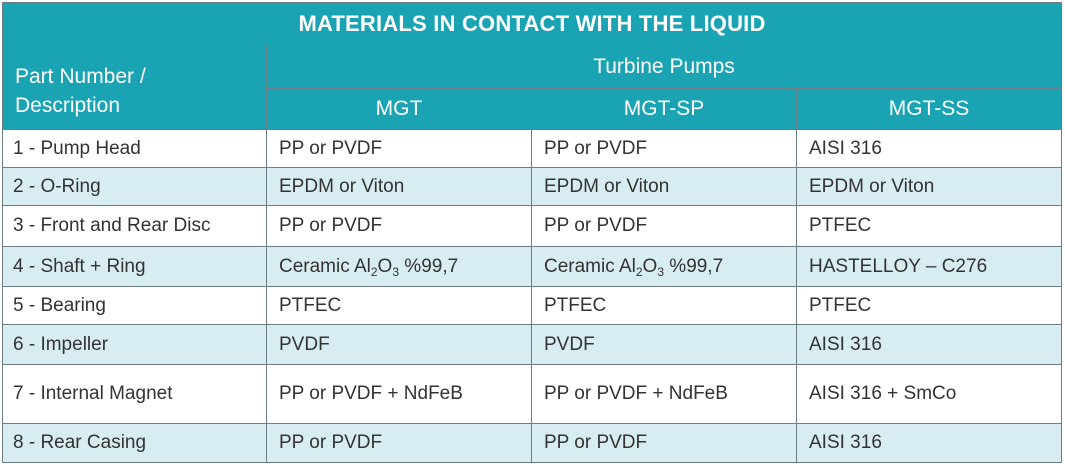  I want to click on table-row: 6 - Impeller PVDF PVDF AISI 316, so click(532, 344).